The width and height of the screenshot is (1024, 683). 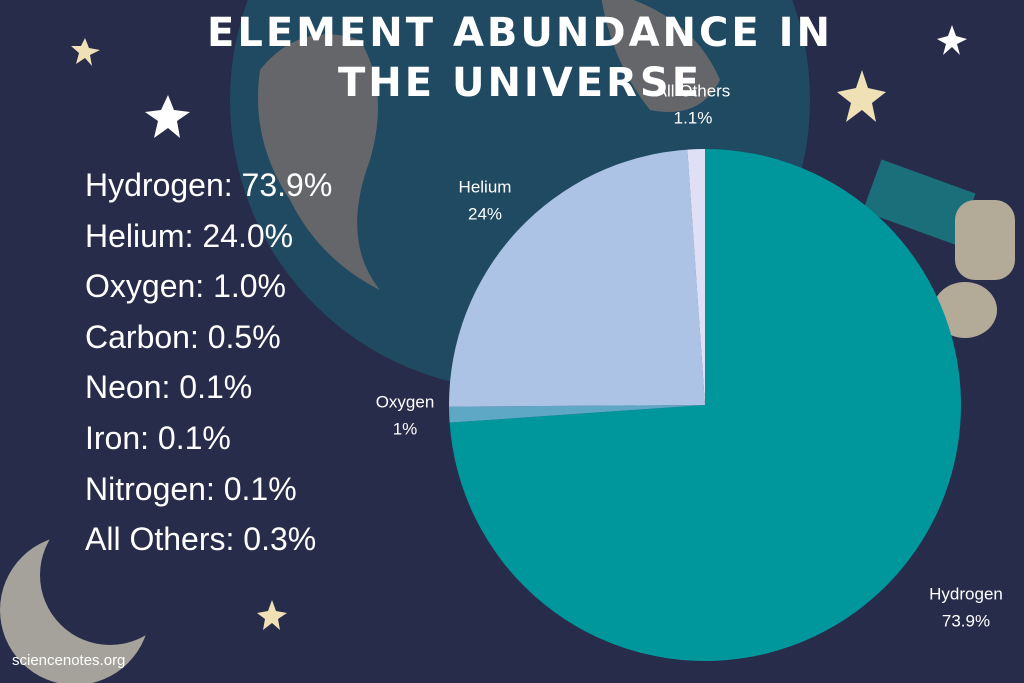 I want to click on list-item: Helium: 24.0%, so click(x=189, y=235).